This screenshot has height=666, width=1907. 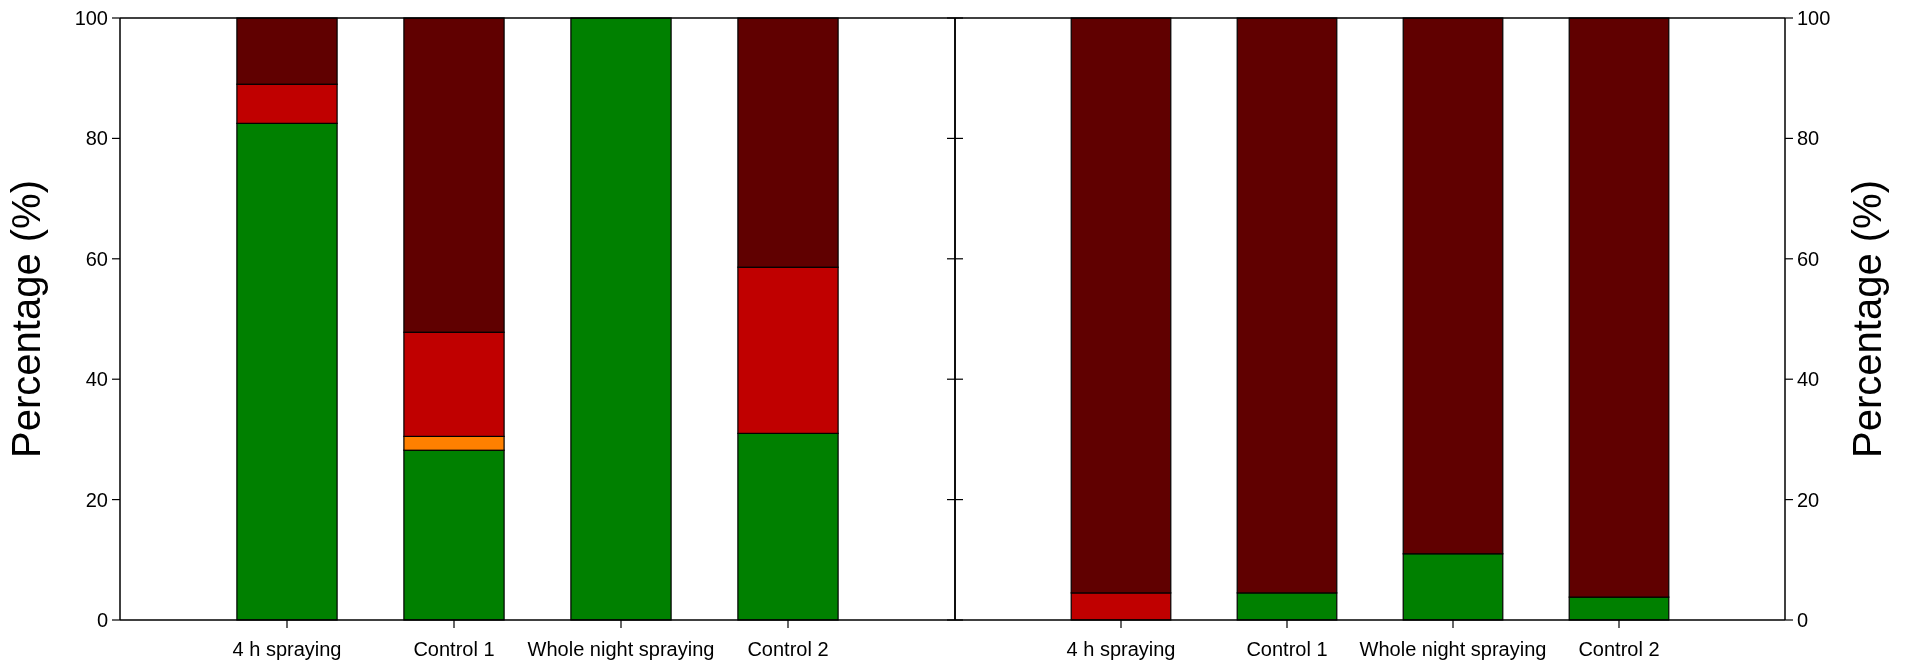 I want to click on y-axis-title: Percentage (%), so click(x=26, y=319).